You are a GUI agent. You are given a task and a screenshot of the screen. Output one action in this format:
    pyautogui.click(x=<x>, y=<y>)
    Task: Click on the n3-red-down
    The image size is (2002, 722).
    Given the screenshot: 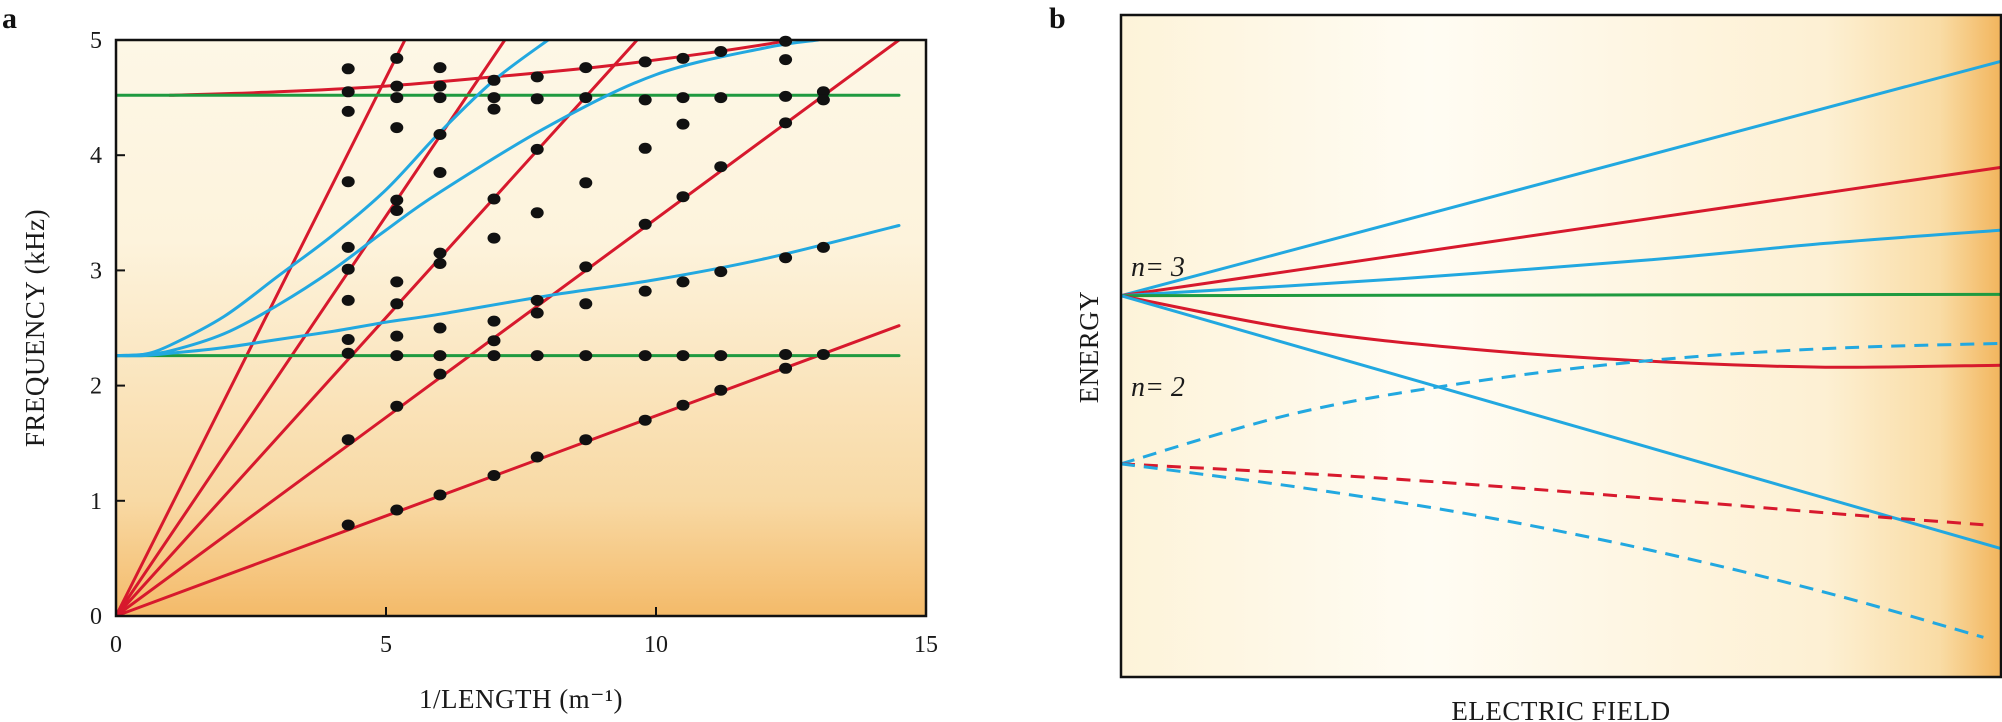 What is the action you would take?
    pyautogui.click(x=1561, y=331)
    